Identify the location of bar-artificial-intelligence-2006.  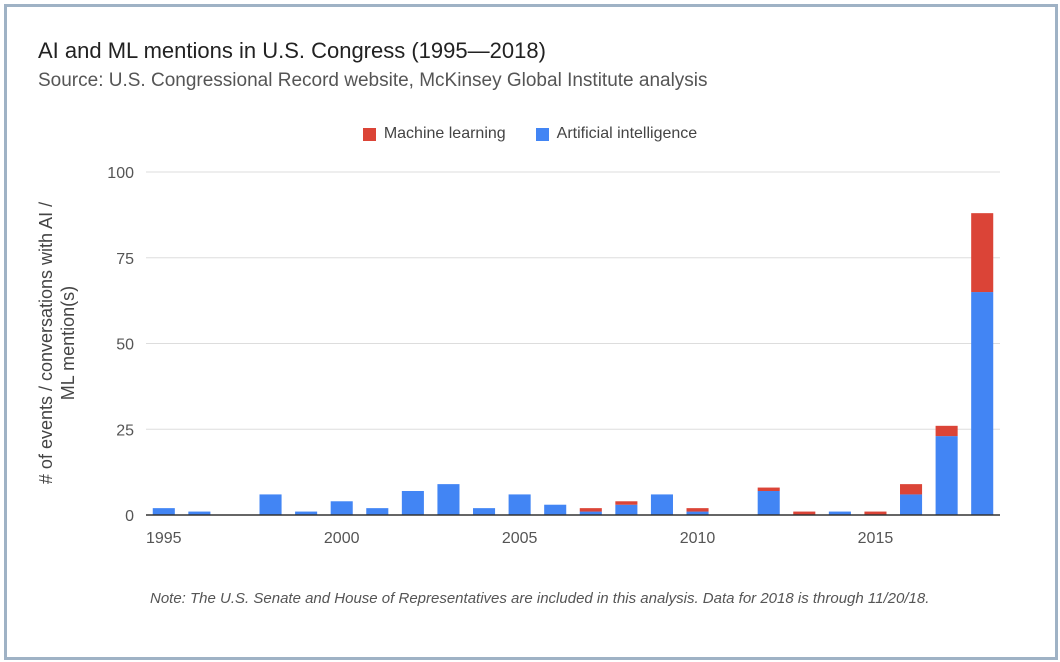
(555, 510).